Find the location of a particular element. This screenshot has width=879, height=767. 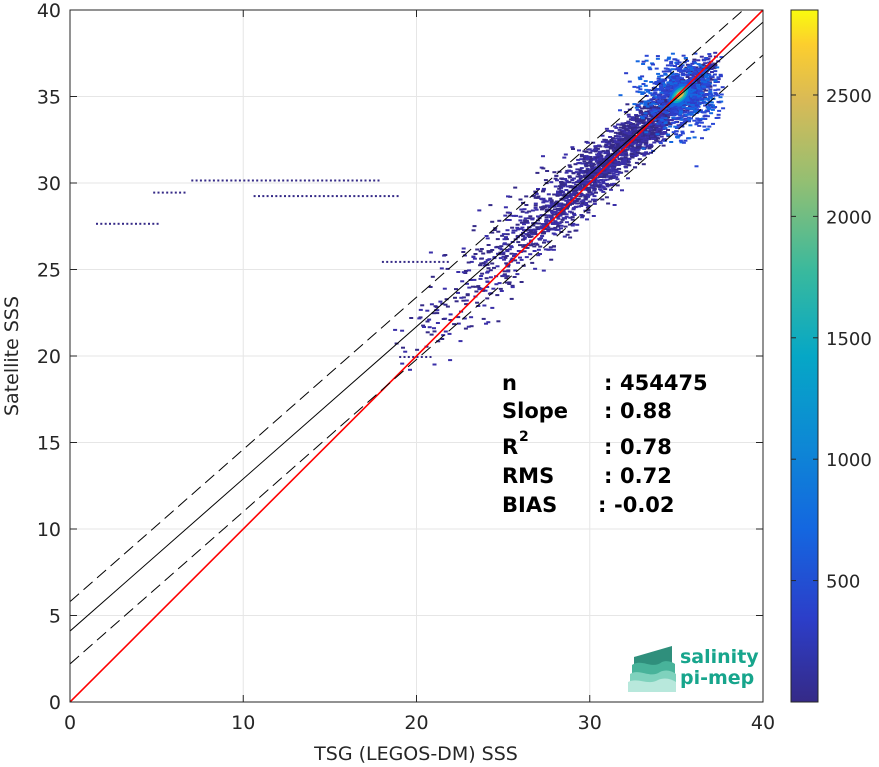

logo-text-pimep: pi-mep is located at coordinates (717, 678).